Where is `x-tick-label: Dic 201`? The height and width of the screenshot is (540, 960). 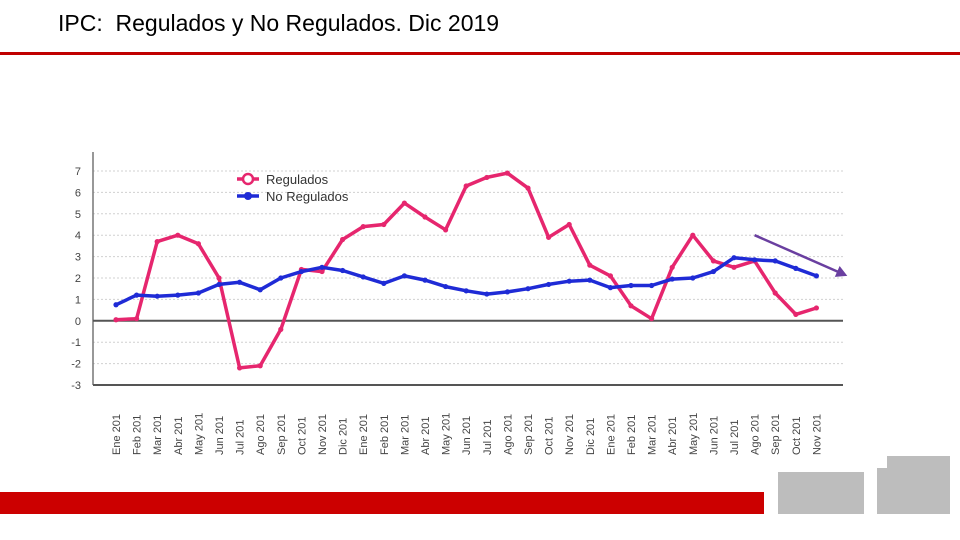
x-tick-label: Dic 201 is located at coordinates (344, 436).